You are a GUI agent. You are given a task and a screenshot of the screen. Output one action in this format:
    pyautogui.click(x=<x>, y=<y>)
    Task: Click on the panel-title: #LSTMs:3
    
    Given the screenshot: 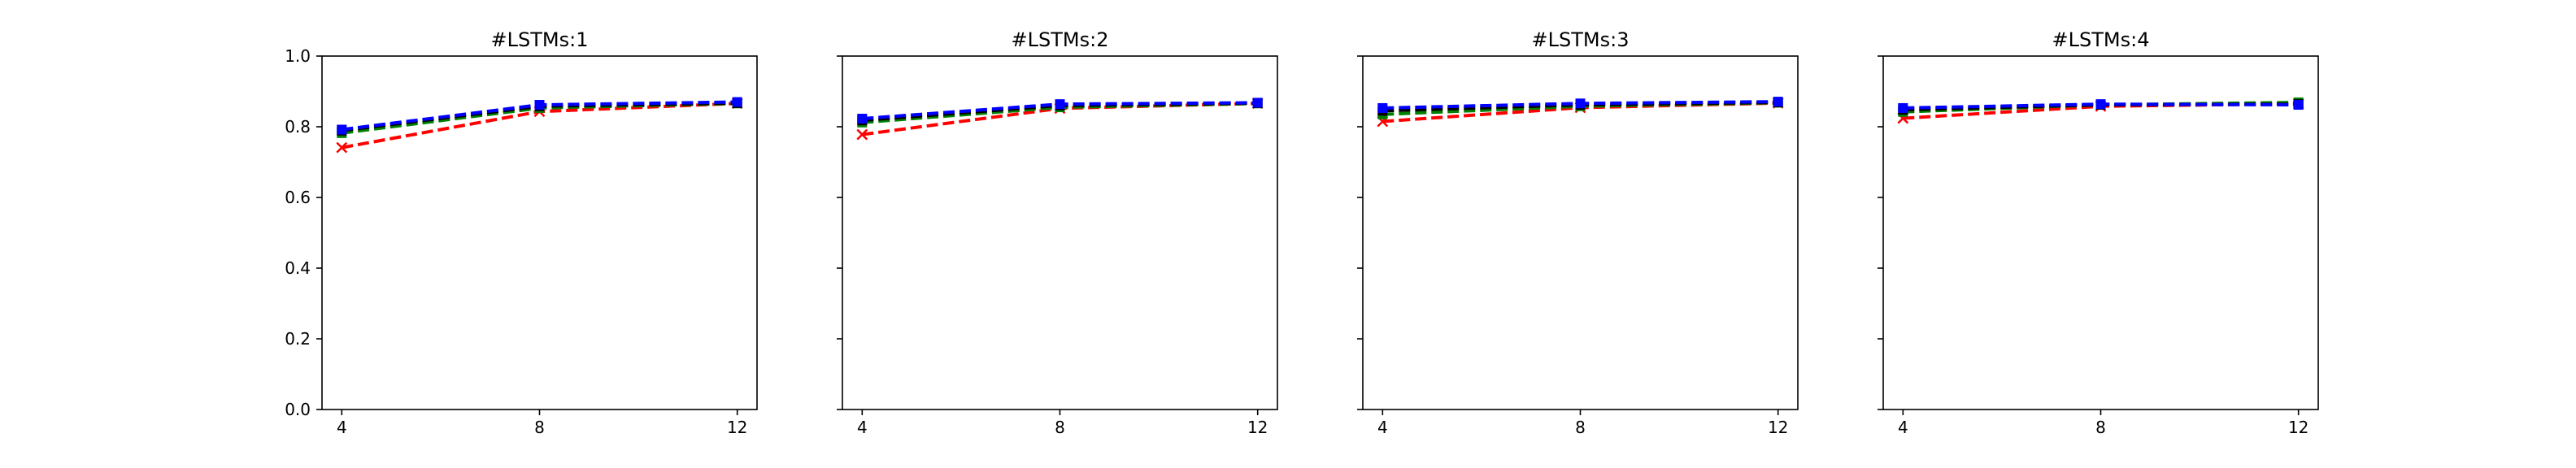 What is the action you would take?
    pyautogui.click(x=1581, y=40)
    